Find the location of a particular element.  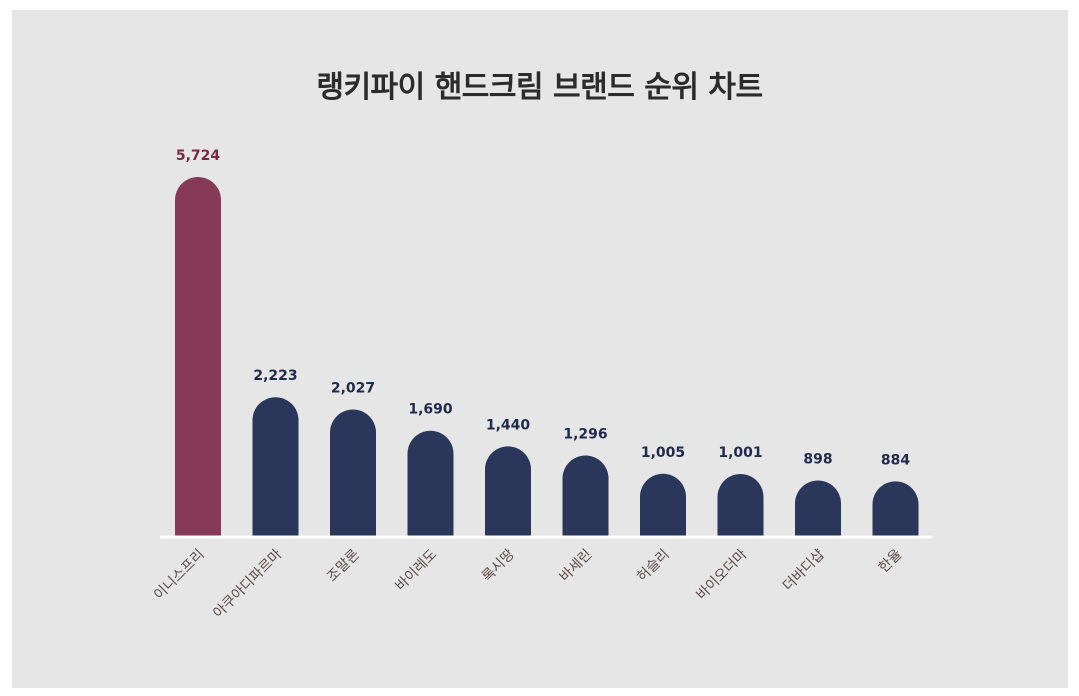

bar-이니스프리 is located at coordinates (198, 357).